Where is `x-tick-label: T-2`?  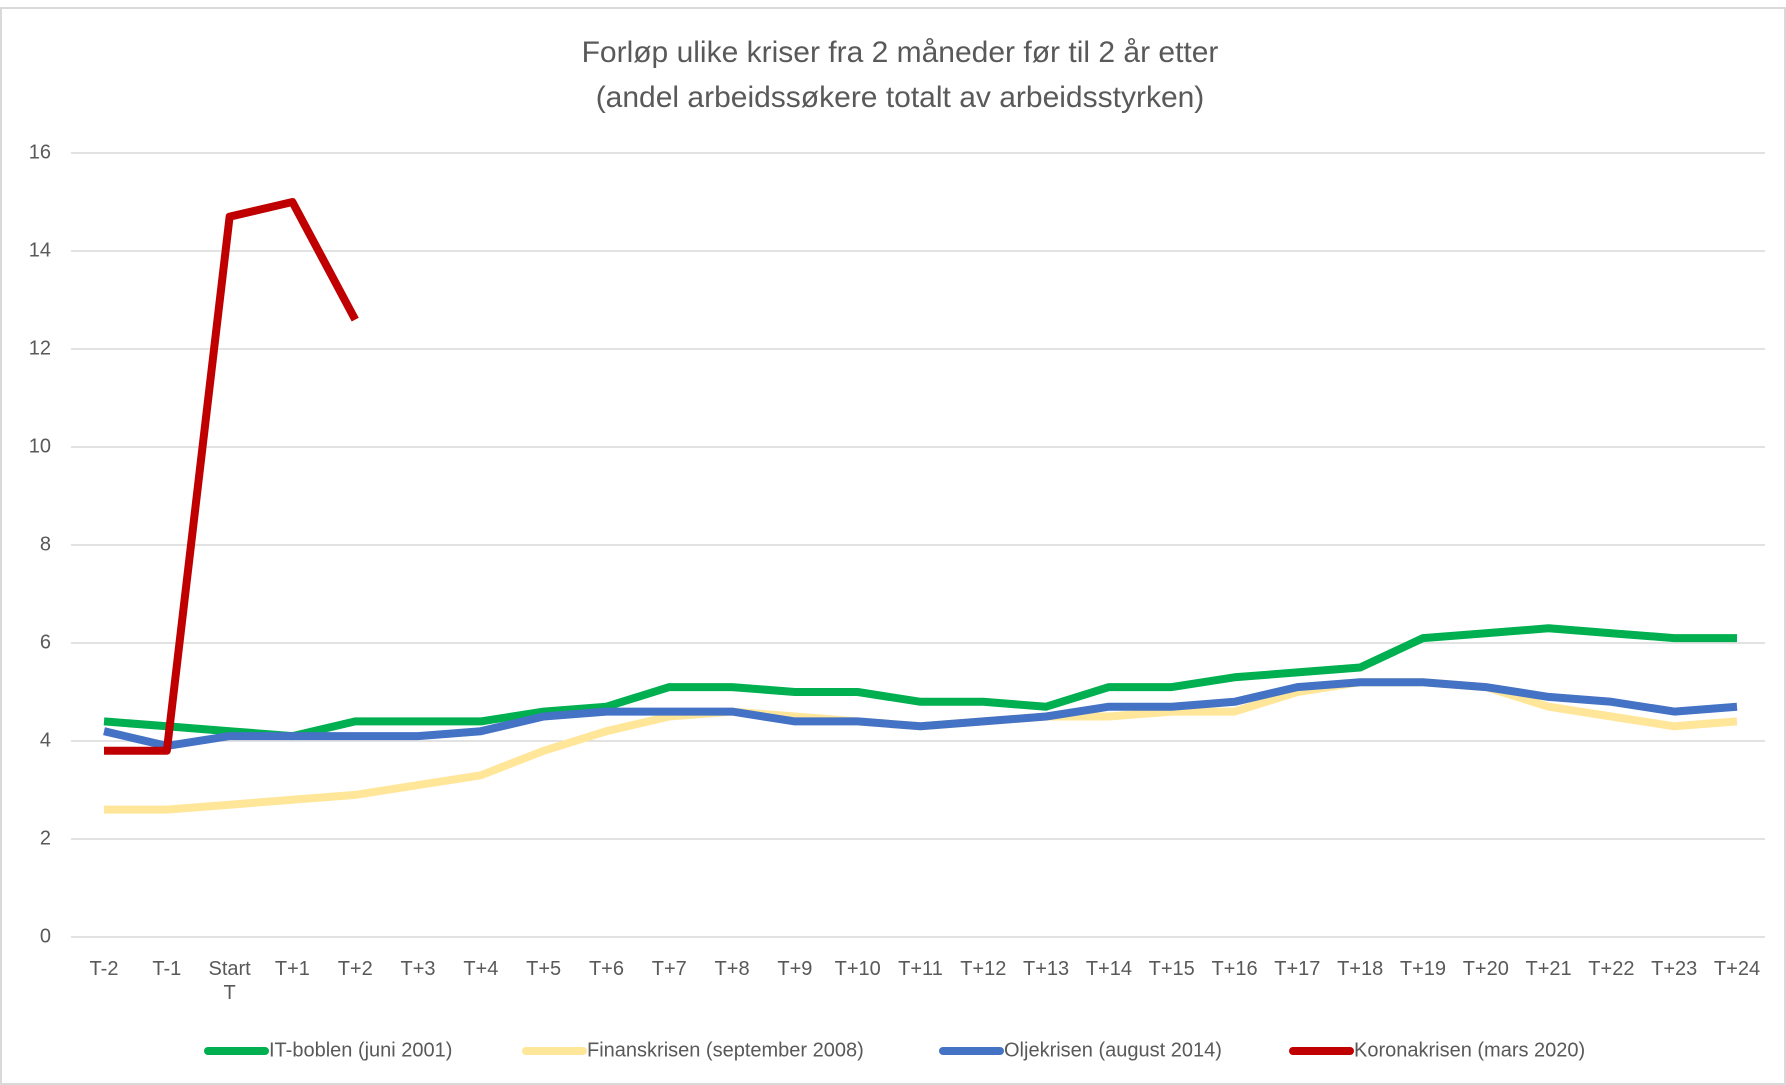
x-tick-label: T-2 is located at coordinates (104, 969).